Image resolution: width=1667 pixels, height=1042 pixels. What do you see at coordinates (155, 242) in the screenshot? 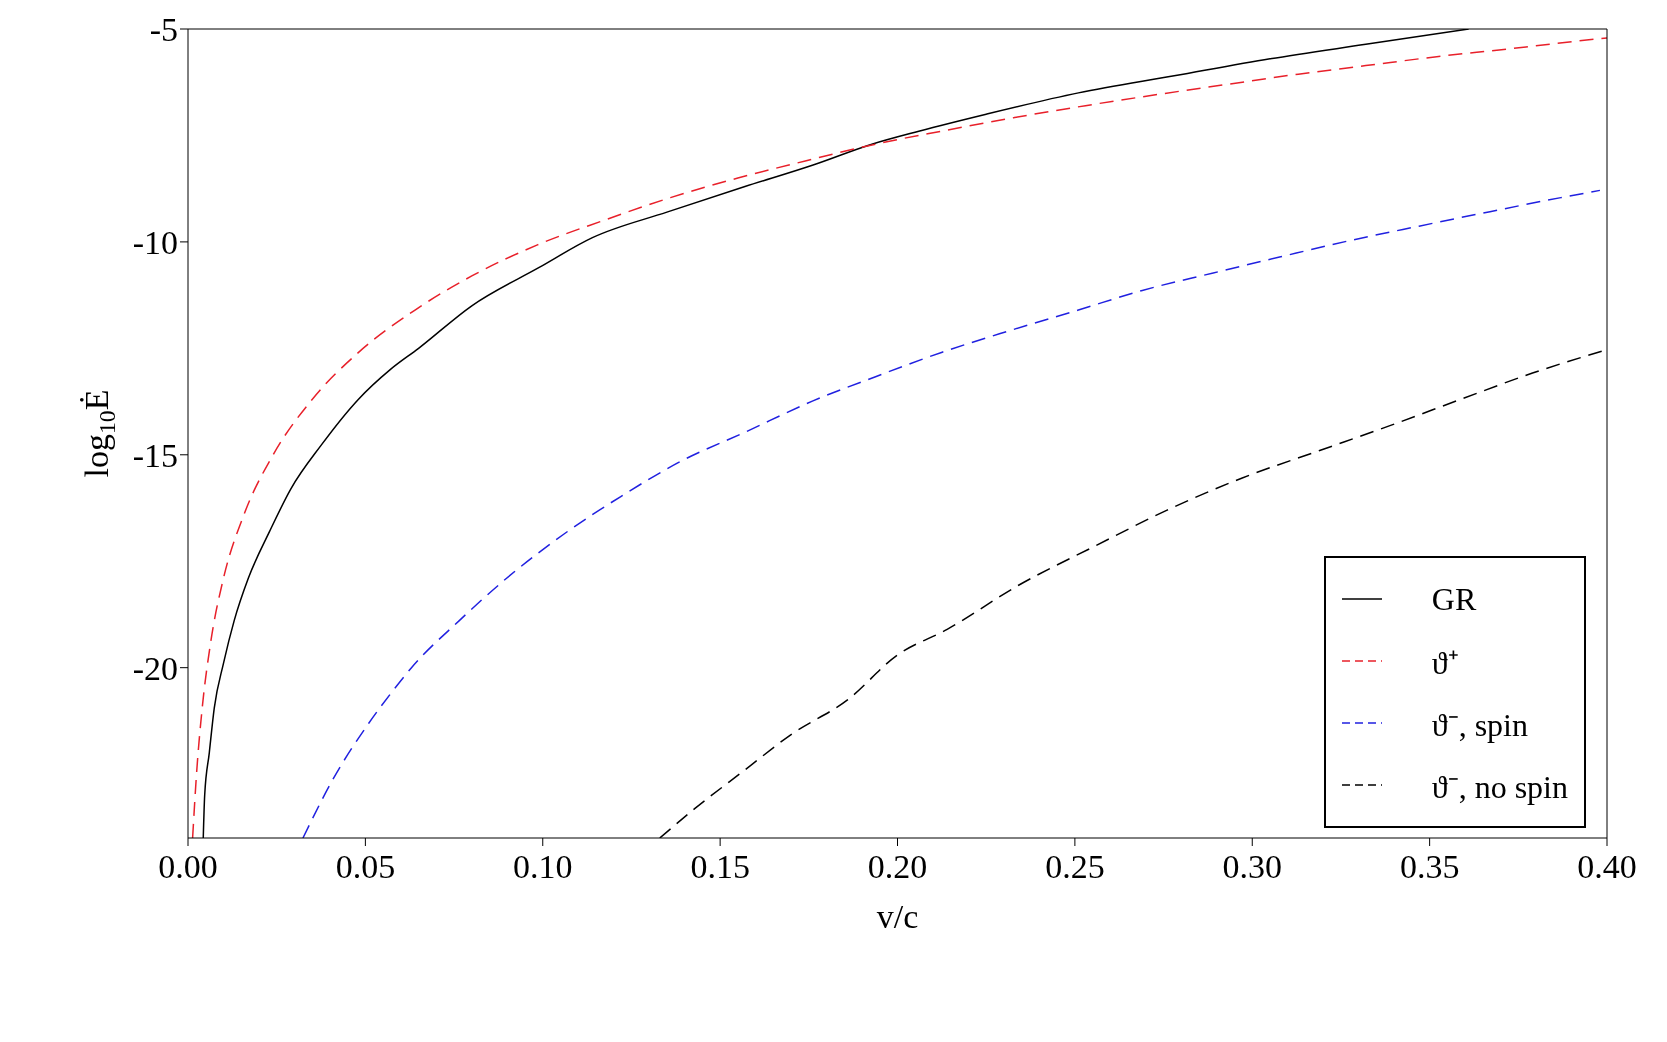
I see `y-tick-label: -10` at bounding box center [155, 242].